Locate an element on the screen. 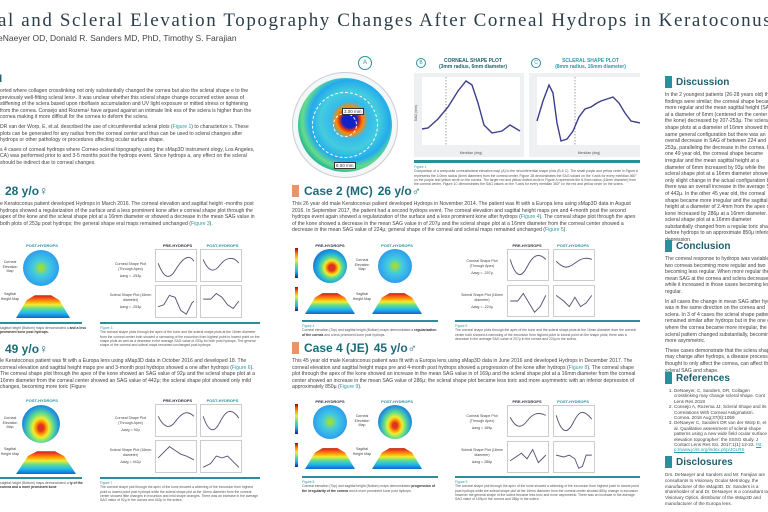  case-3-heading: )49 y/o♀ is located at coordinates (24, 349).